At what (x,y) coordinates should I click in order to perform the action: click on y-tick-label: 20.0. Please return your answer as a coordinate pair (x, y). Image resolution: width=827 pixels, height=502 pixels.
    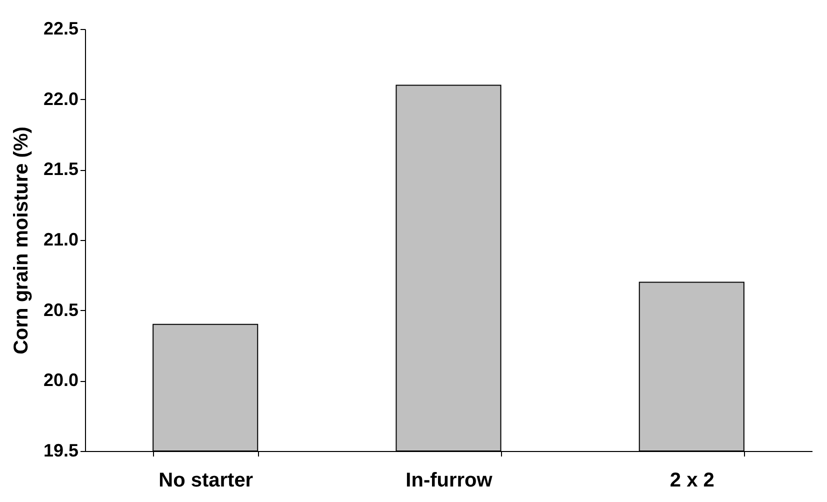
    Looking at the image, I should click on (60, 380).